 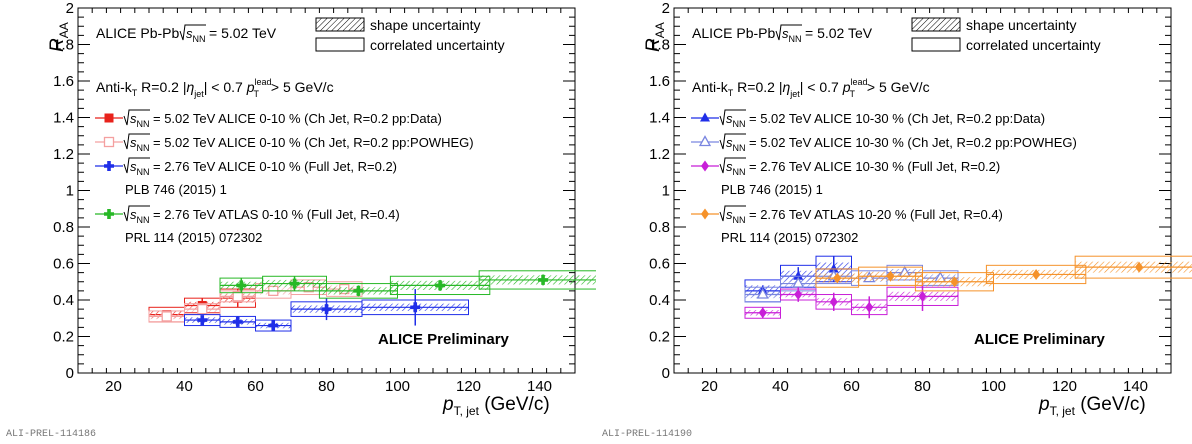 What do you see at coordinates (1135, 386) in the screenshot?
I see `x-tick-label: 140` at bounding box center [1135, 386].